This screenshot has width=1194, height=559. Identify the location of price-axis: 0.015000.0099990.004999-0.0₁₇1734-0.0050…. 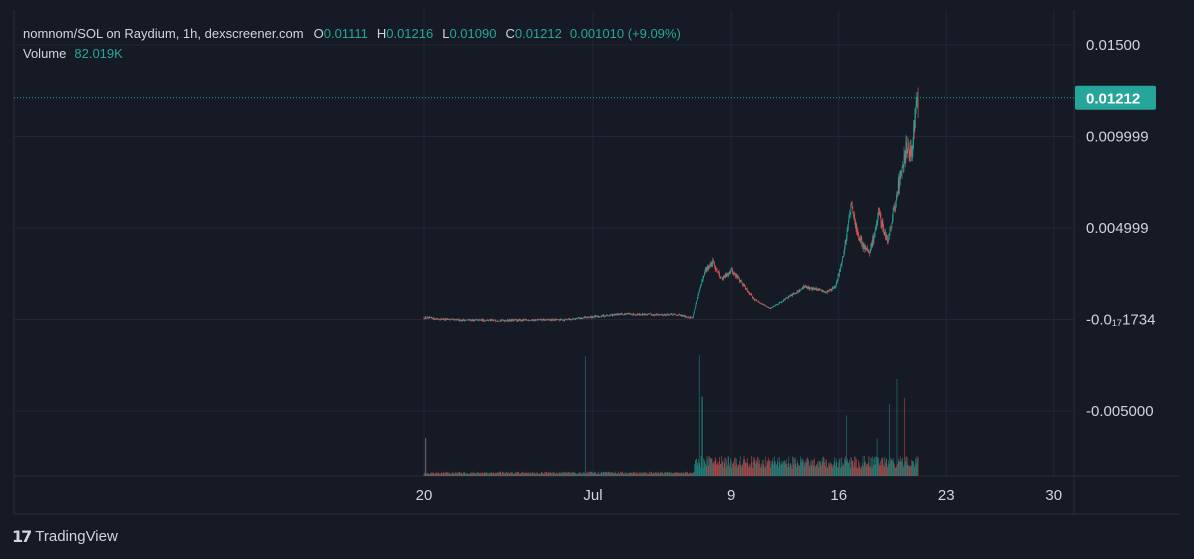
(1120, 228).